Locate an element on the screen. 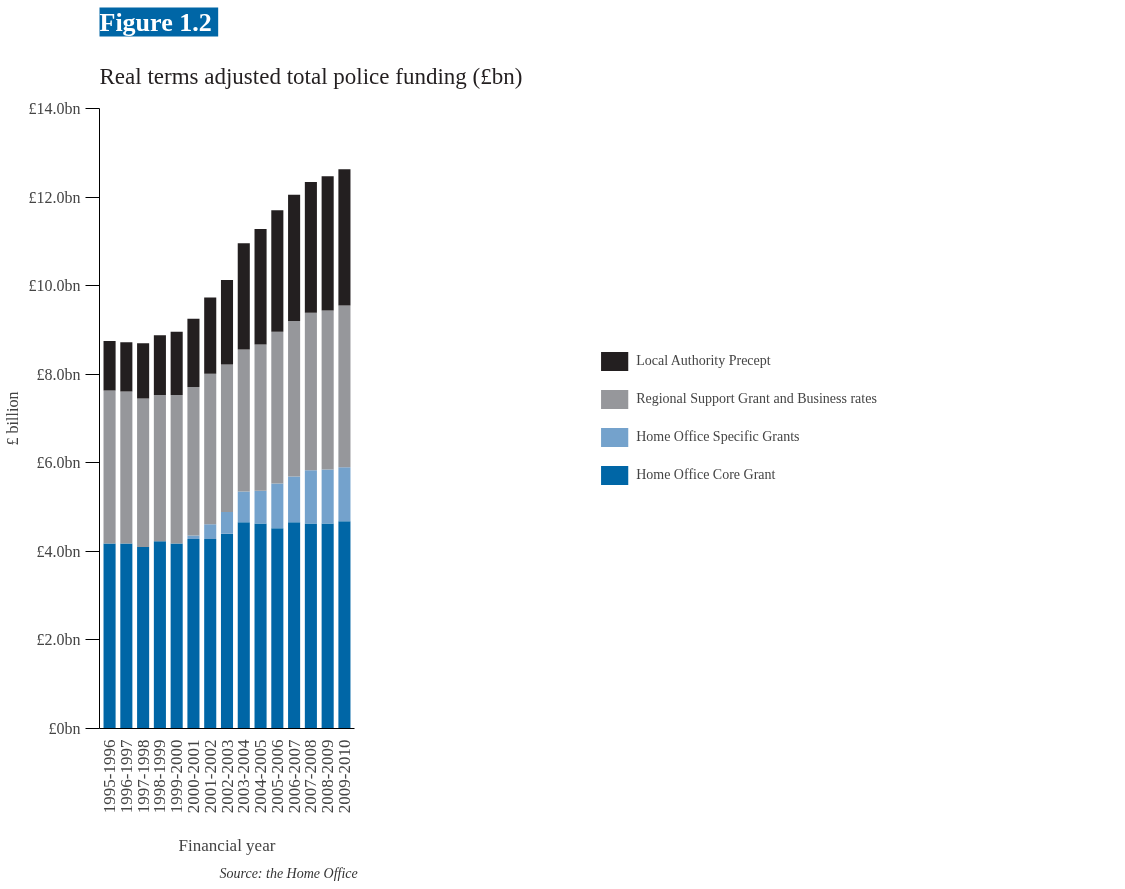 The height and width of the screenshot is (889, 1125). y-tick-label: £14.0bn is located at coordinates (54, 108).